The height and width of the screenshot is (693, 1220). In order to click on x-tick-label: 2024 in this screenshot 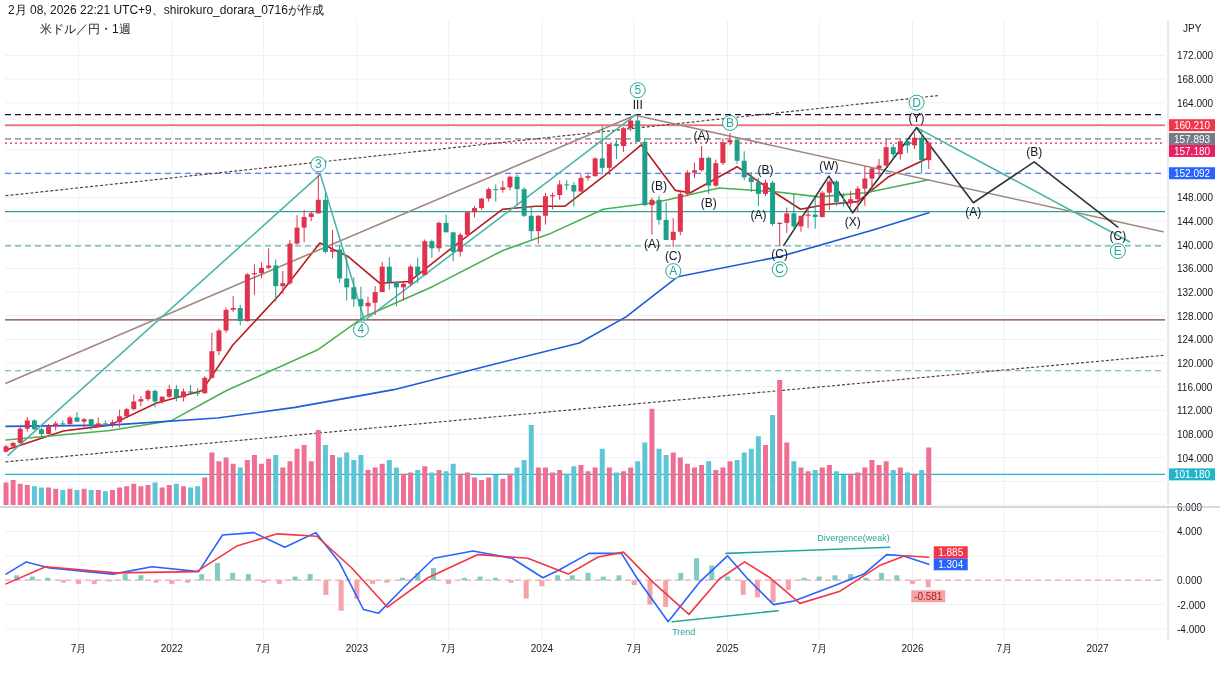, I will do `click(542, 648)`.